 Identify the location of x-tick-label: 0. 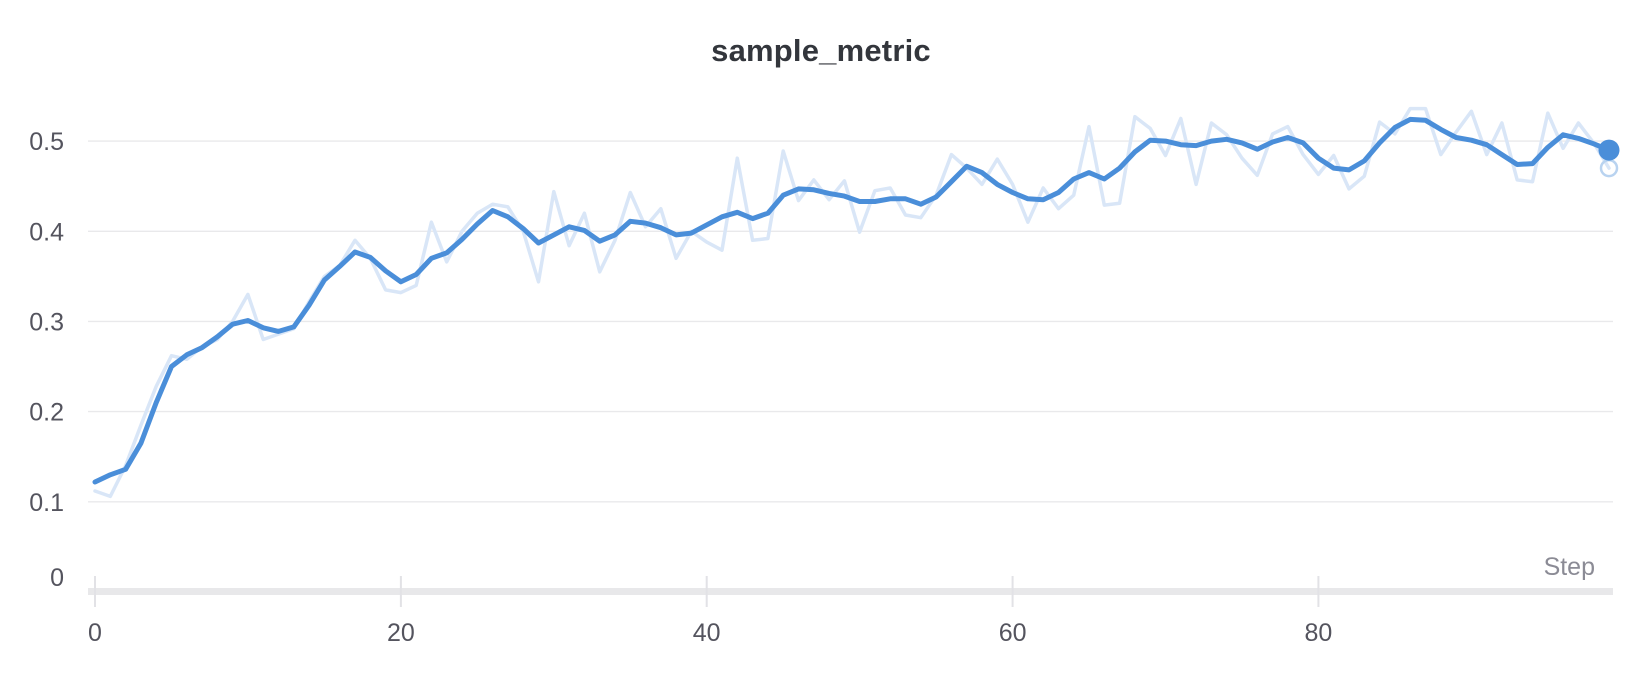
(95, 633).